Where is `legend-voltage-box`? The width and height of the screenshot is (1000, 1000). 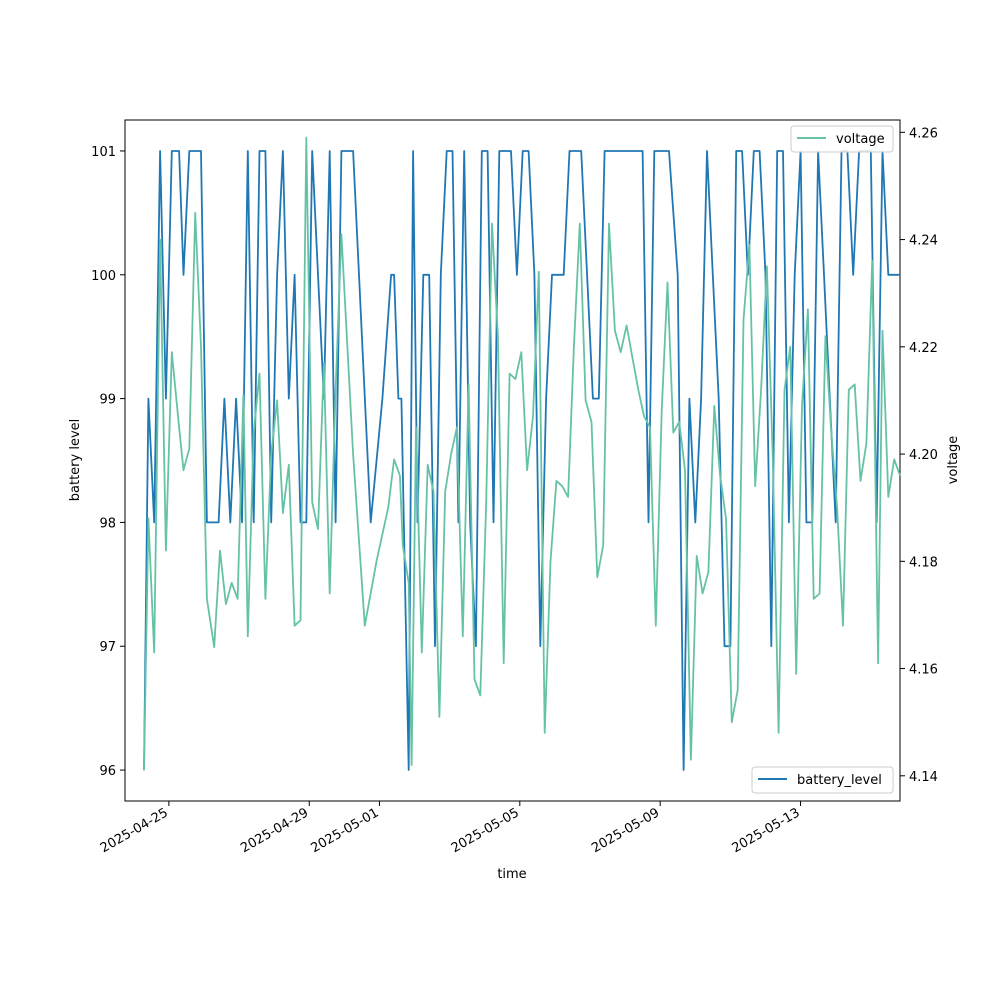 legend-voltage-box is located at coordinates (842, 139).